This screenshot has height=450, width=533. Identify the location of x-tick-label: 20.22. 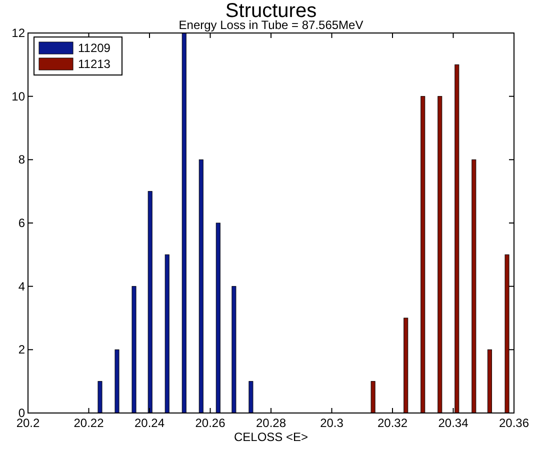
(89, 423).